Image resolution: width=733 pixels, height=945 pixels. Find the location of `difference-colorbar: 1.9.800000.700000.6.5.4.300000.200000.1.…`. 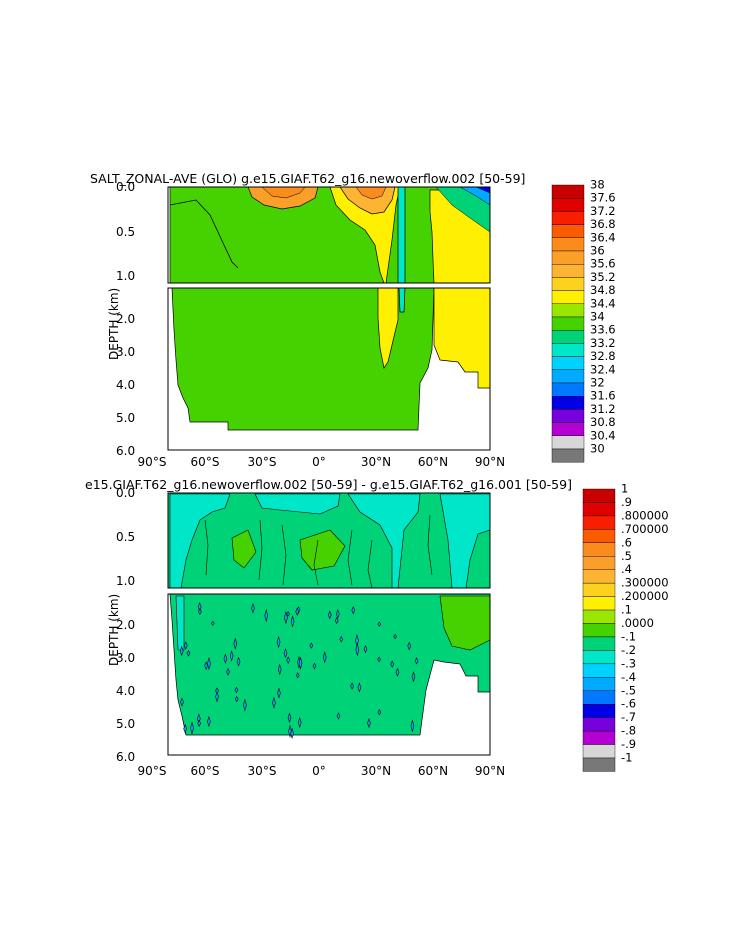

difference-colorbar: 1.9.800000.700000.6.5.4.300000.200000.1.… is located at coordinates (625, 627).